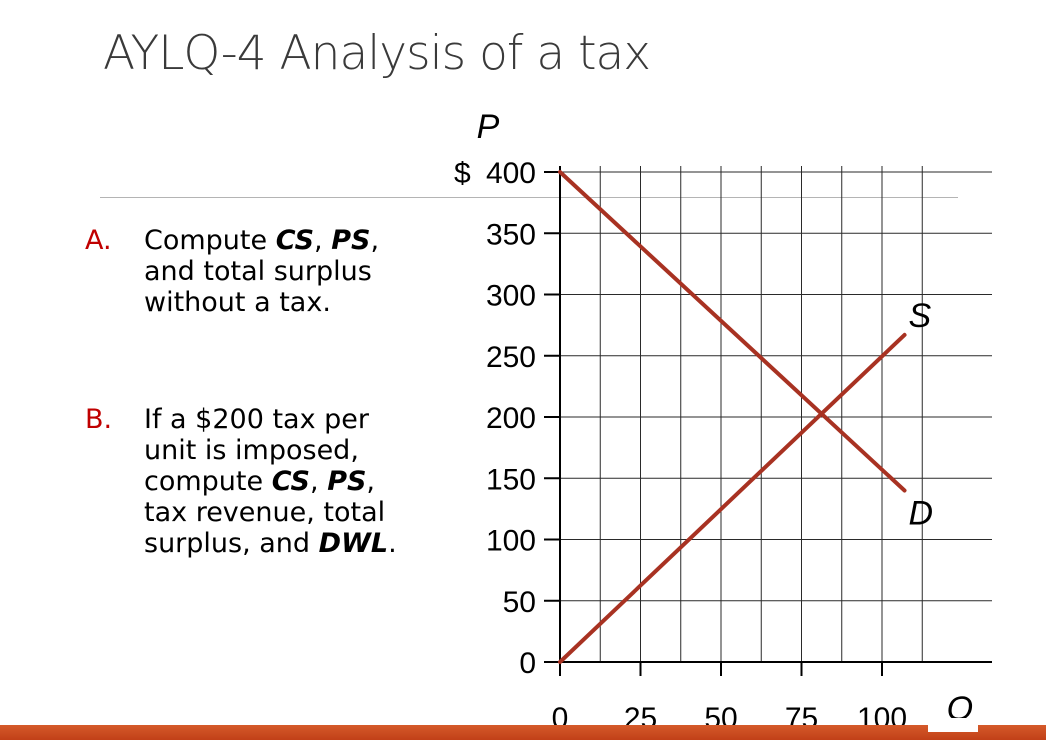  I want to click on footer-gap, so click(953, 725).